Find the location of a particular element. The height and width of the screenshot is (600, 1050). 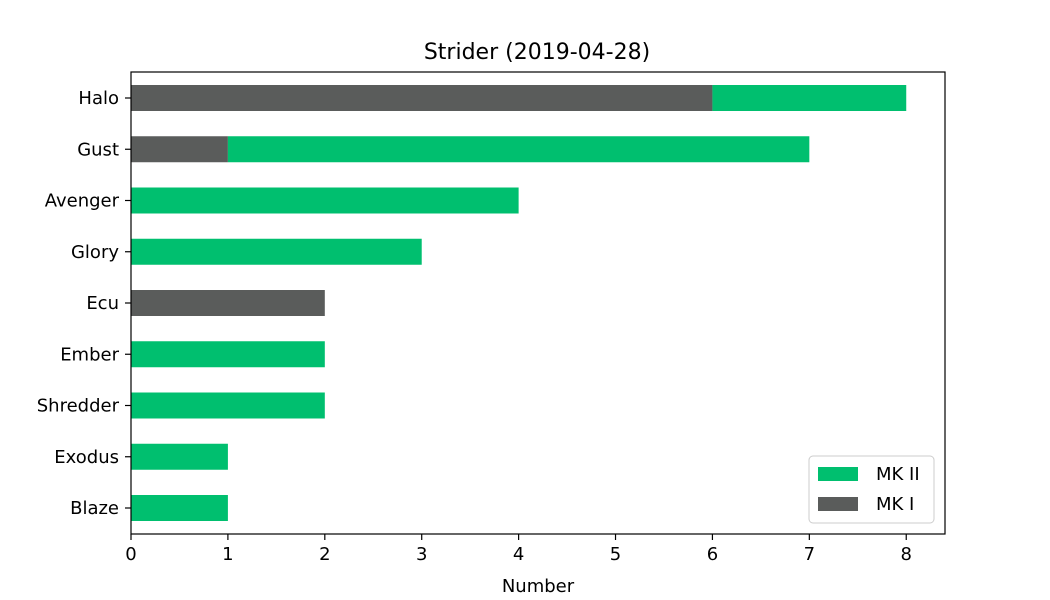

legend-label: MK II is located at coordinates (898, 474).